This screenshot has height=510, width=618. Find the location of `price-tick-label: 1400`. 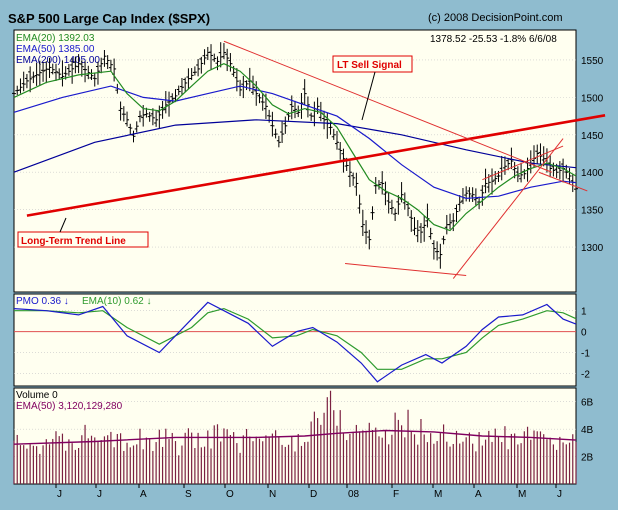

price-tick-label: 1400 is located at coordinates (592, 173).